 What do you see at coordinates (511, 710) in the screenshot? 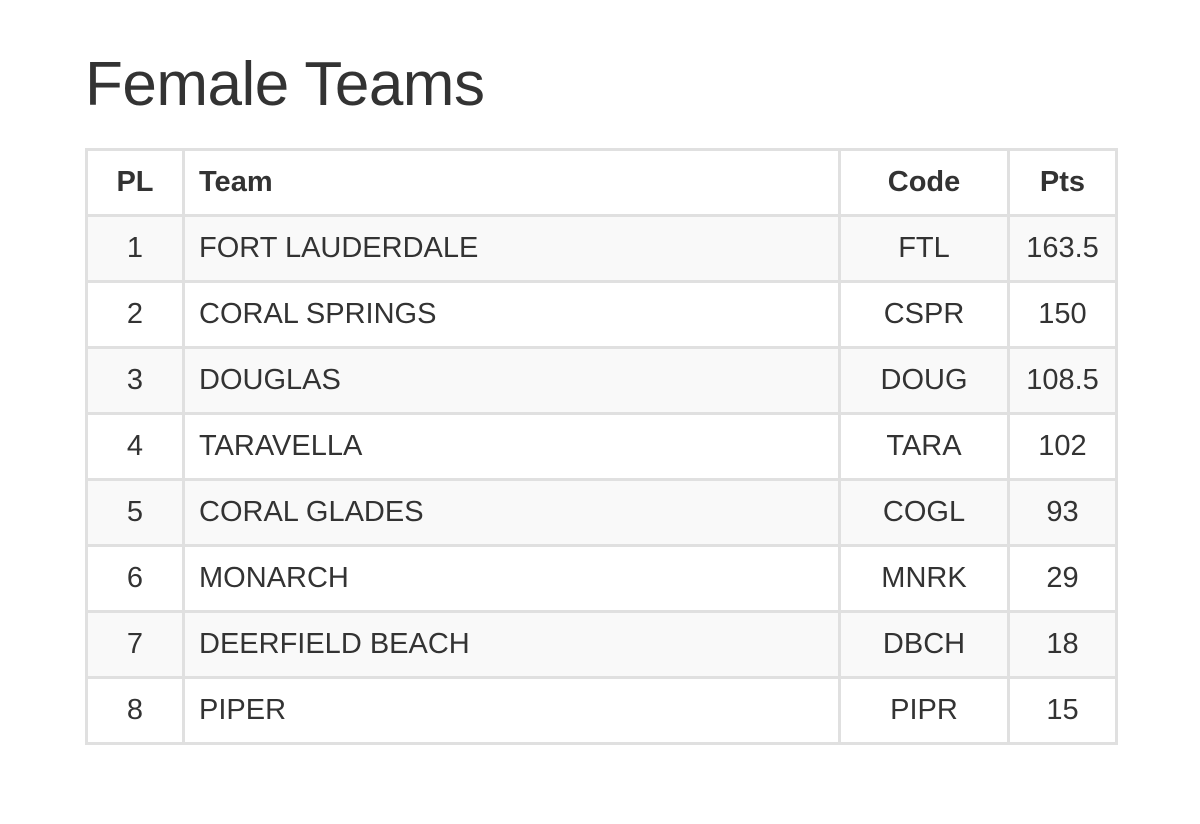
I see `table-cell: PIPER` at bounding box center [511, 710].